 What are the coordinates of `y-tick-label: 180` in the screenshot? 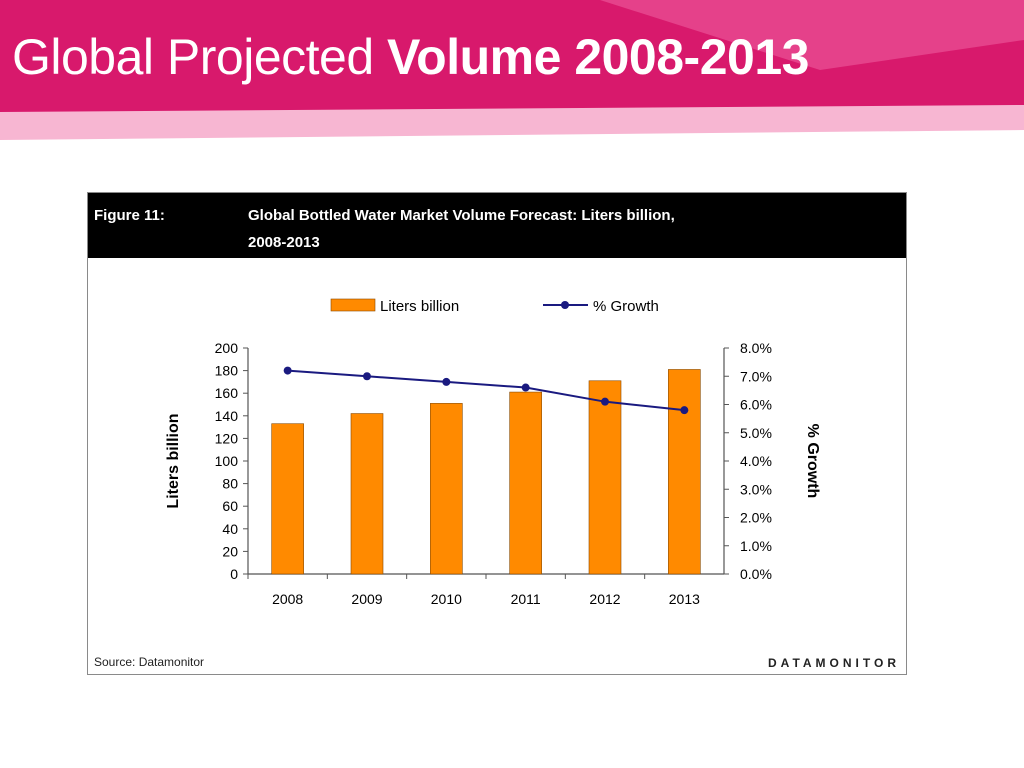 It's located at (227, 371).